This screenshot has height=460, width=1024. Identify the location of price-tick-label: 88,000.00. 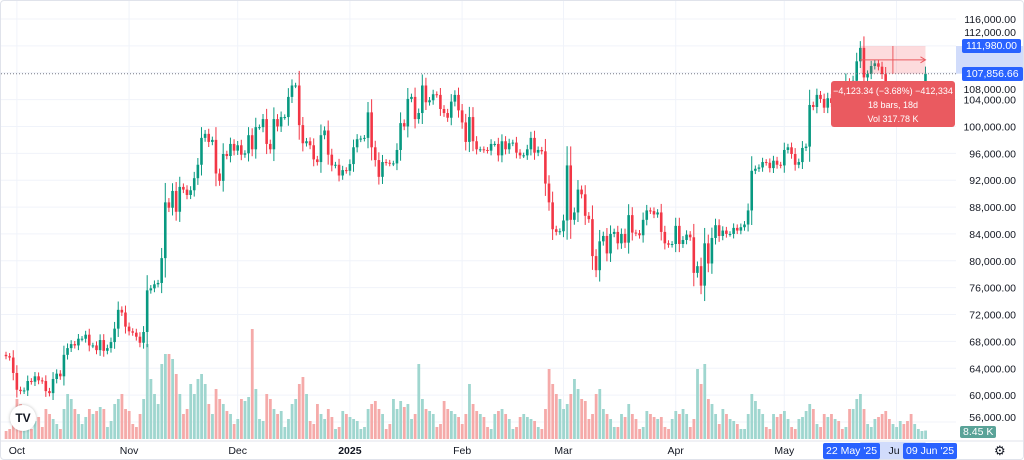
(992, 208).